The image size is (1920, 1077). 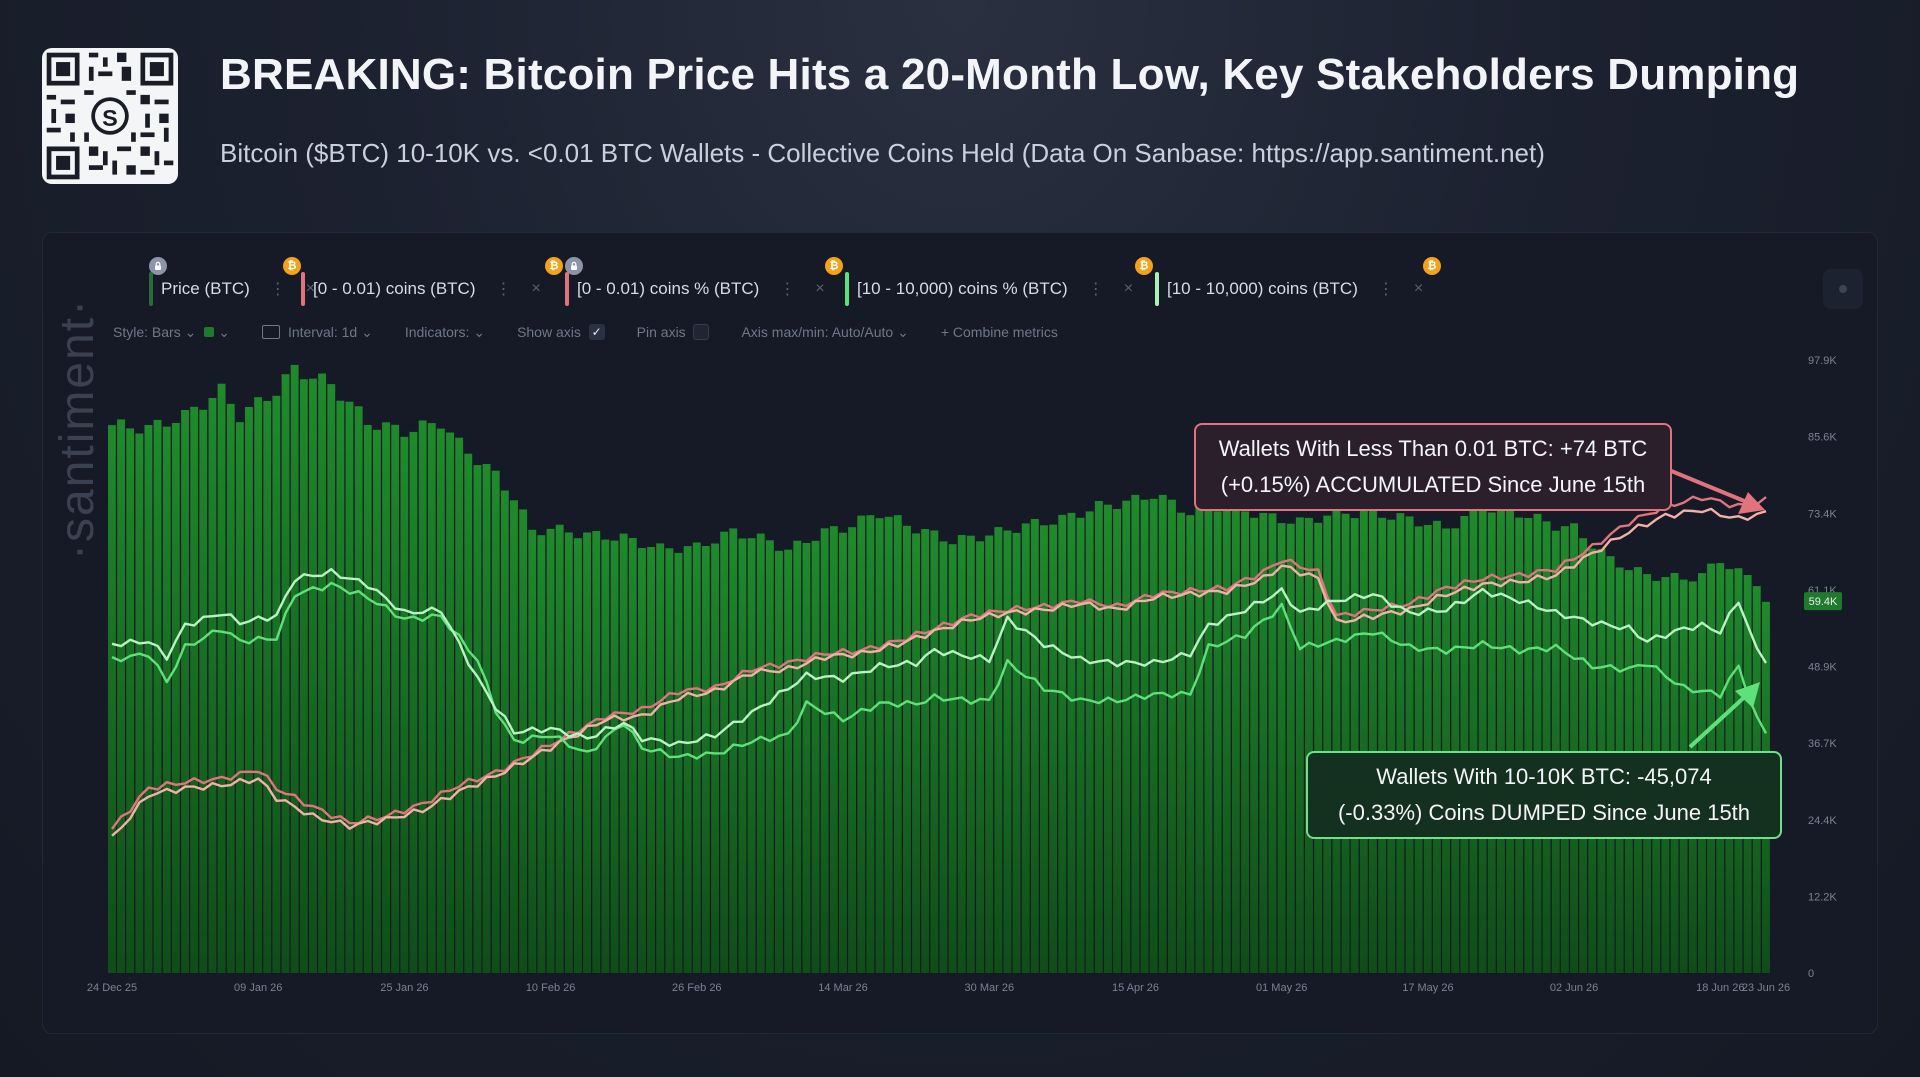 What do you see at coordinates (1822, 438) in the screenshot?
I see `y-tick-label: 85.6K` at bounding box center [1822, 438].